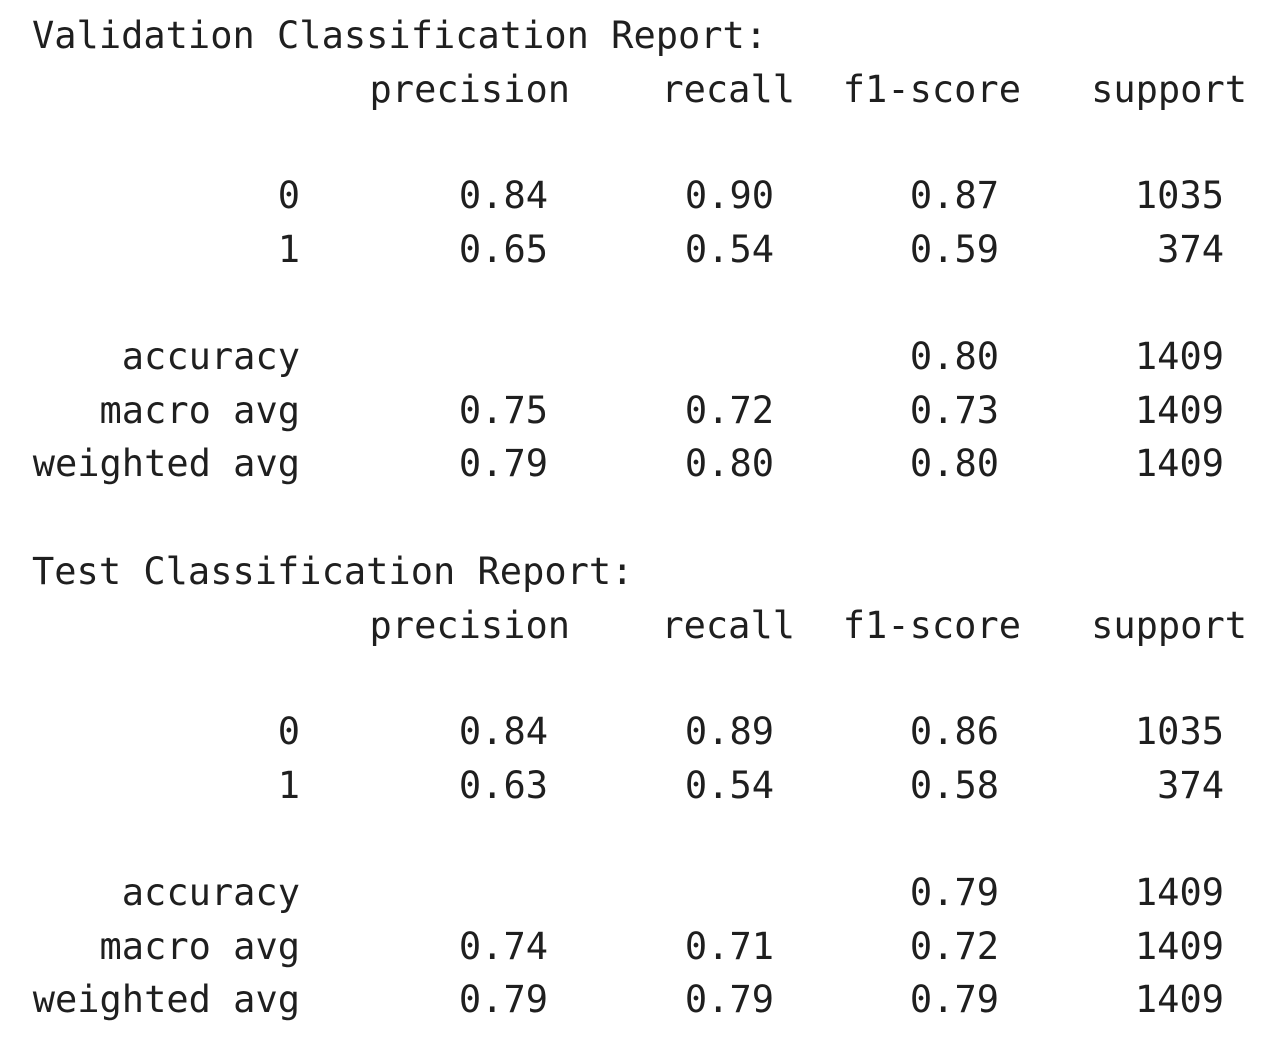  I want to click on metric-value: 0.86, so click(954, 731).